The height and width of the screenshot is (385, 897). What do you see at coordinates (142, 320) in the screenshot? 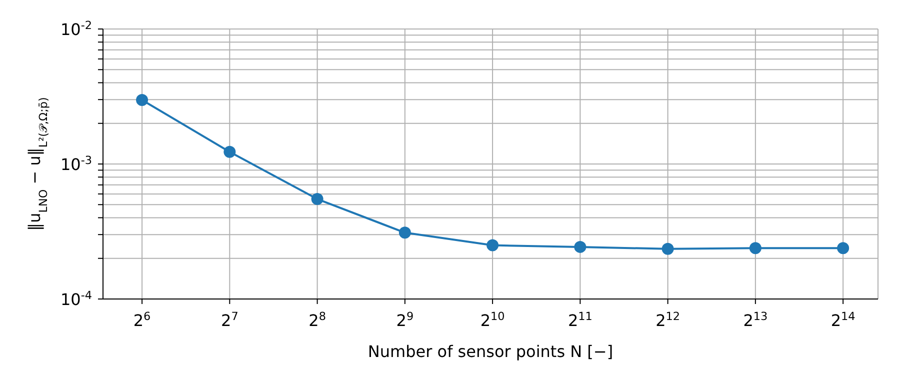
I see `x-tick-label: 2$^{6}$` at bounding box center [142, 320].